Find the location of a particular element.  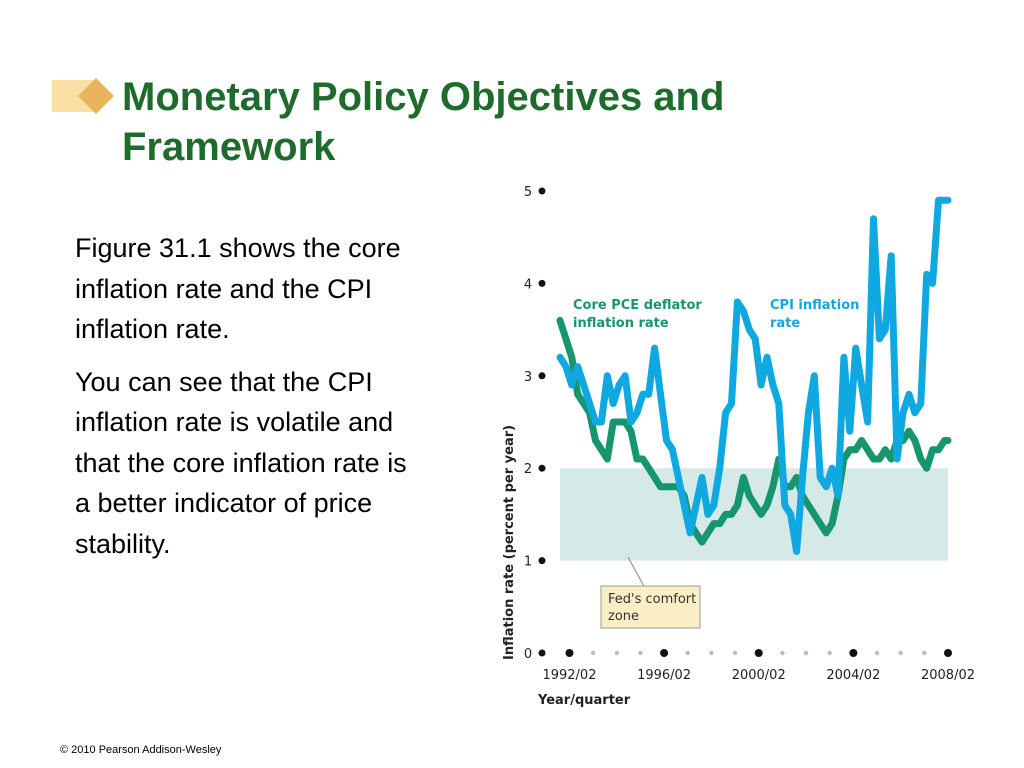

comfort-zone-callout is located at coordinates (650, 607).